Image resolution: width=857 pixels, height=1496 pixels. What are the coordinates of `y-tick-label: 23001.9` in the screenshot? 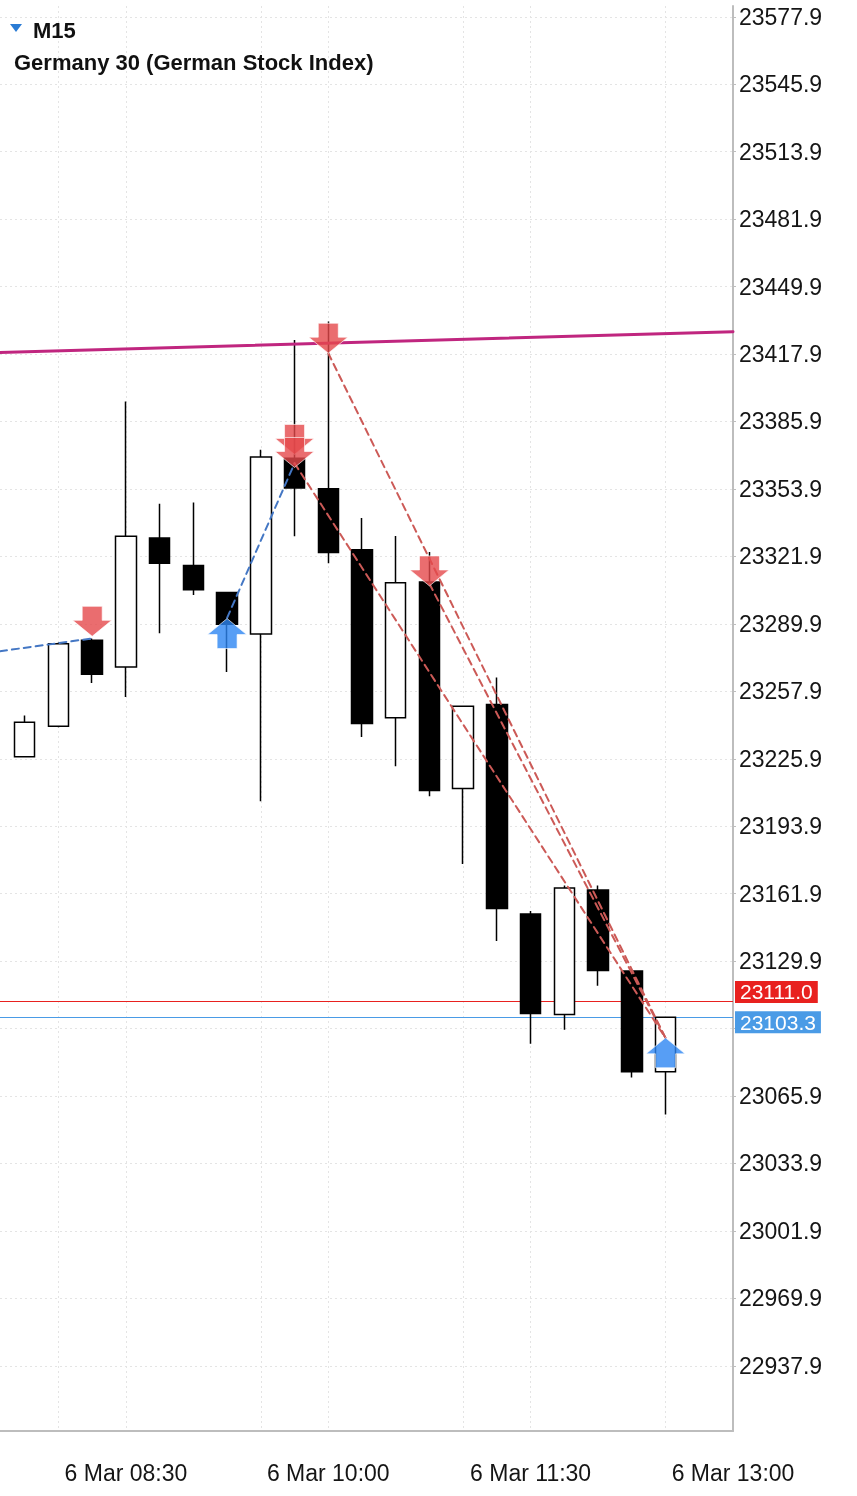 It's located at (781, 1230).